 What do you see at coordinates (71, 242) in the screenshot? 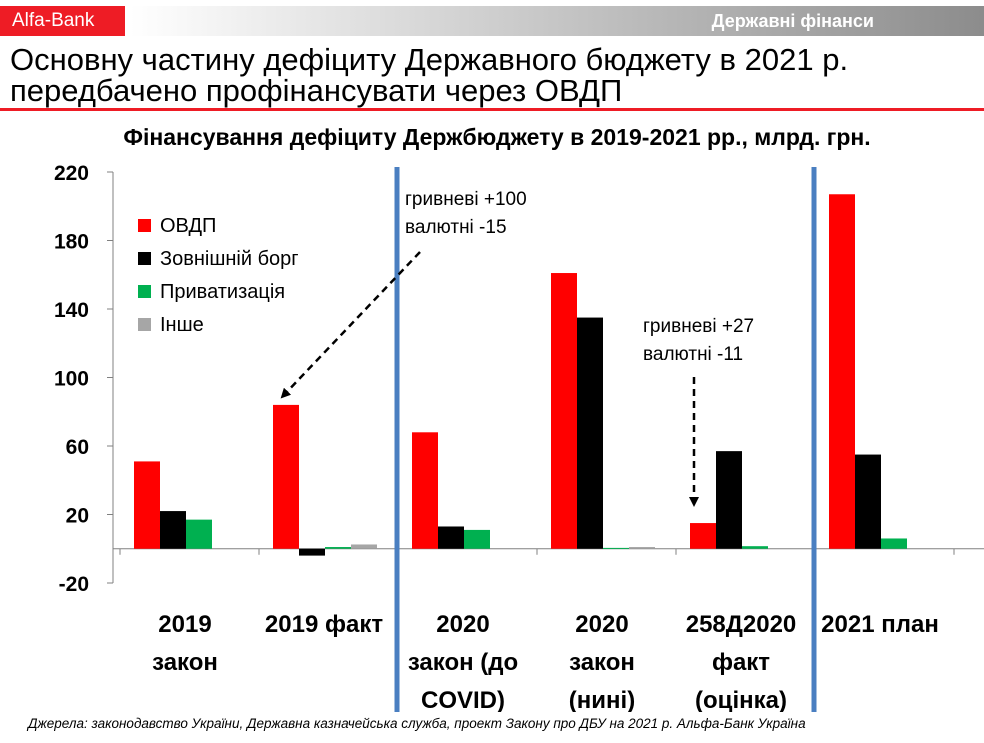
I see `y-tick-label: 180` at bounding box center [71, 242].